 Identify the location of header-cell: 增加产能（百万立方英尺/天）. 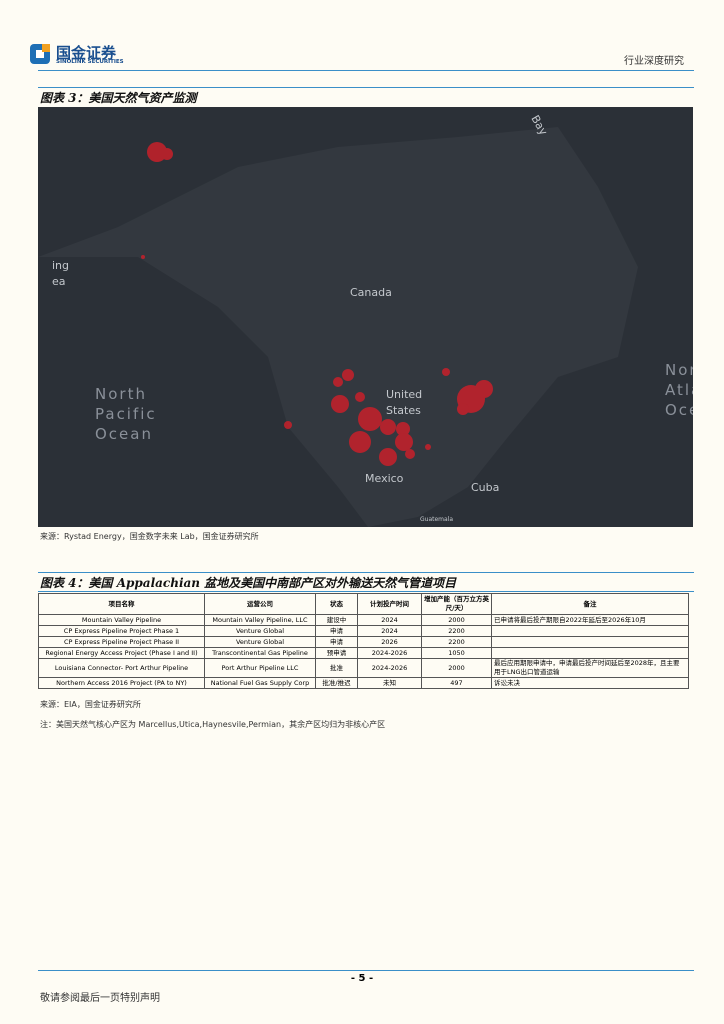
(456, 604).